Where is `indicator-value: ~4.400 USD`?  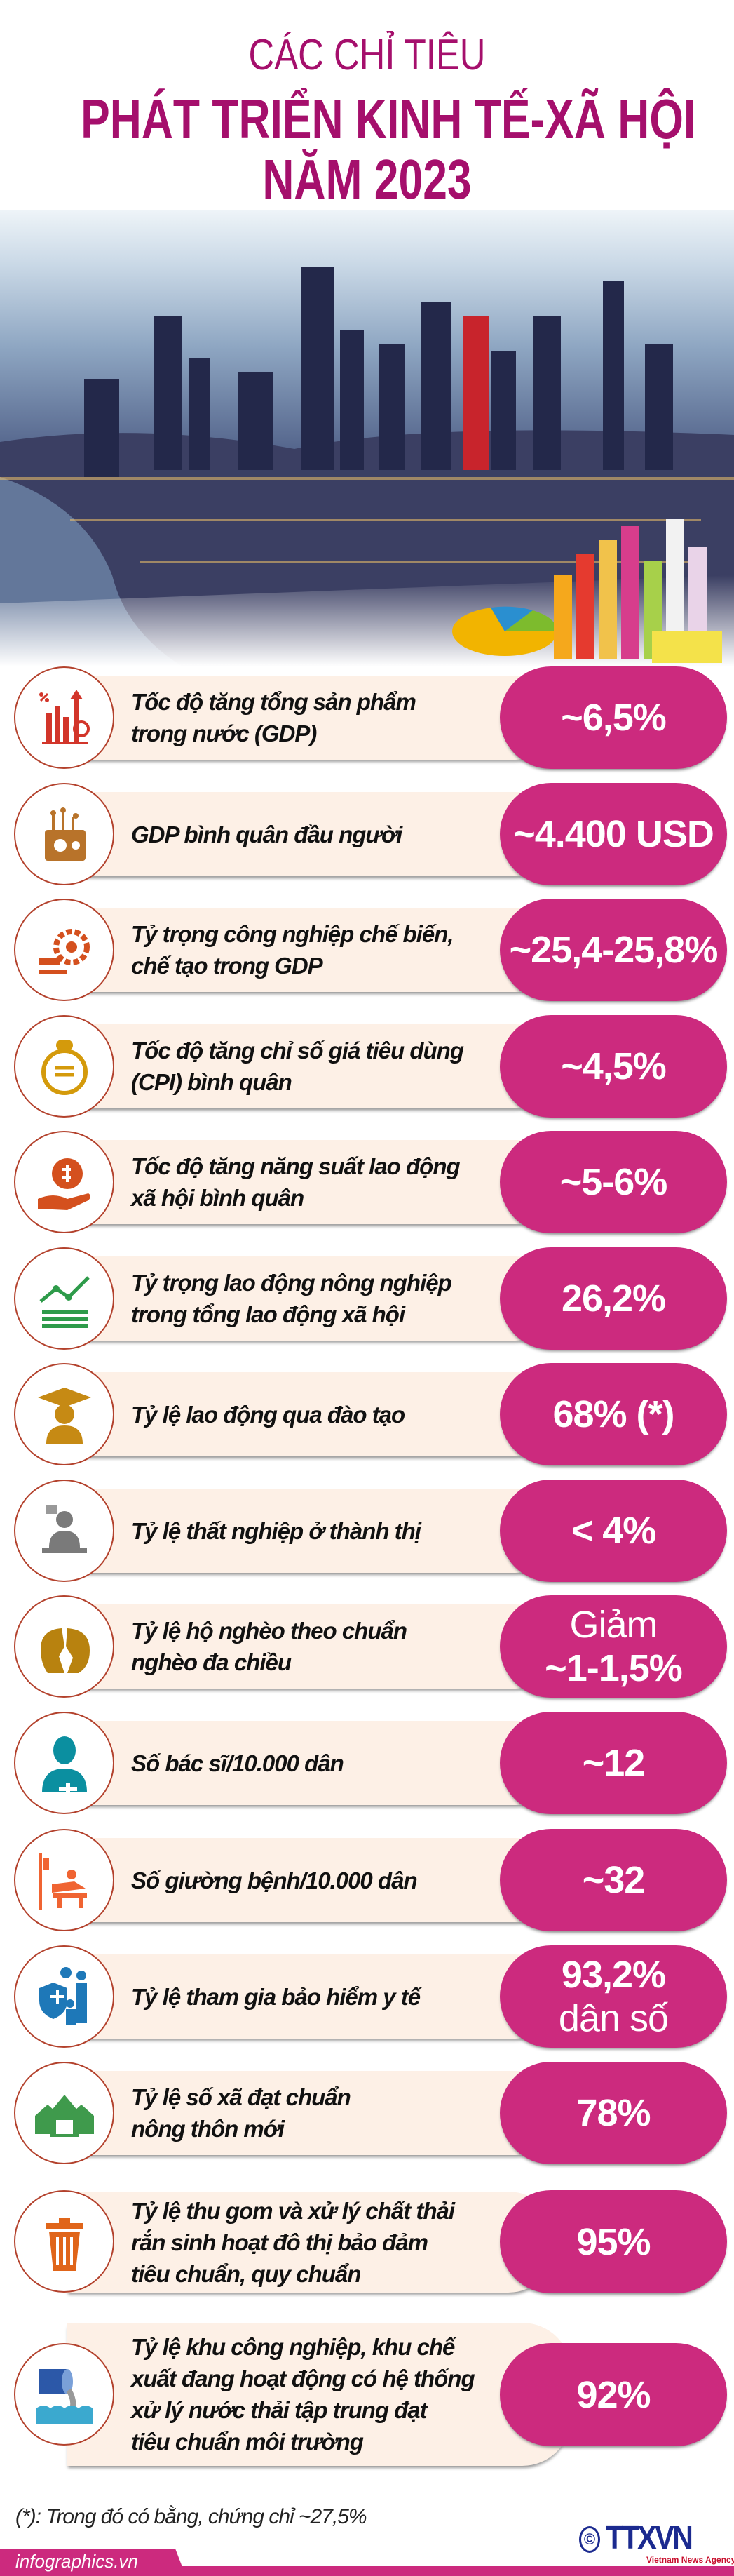
indicator-value: ~4.400 USD is located at coordinates (613, 834).